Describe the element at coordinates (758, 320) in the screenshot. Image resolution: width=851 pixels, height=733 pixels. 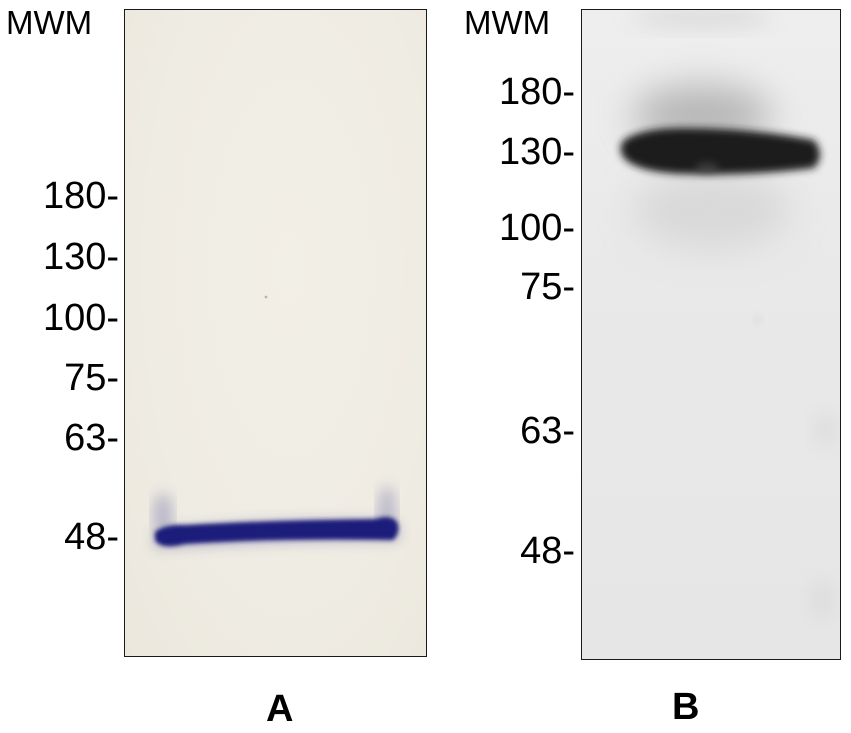
I see `panel-b-spot` at that location.